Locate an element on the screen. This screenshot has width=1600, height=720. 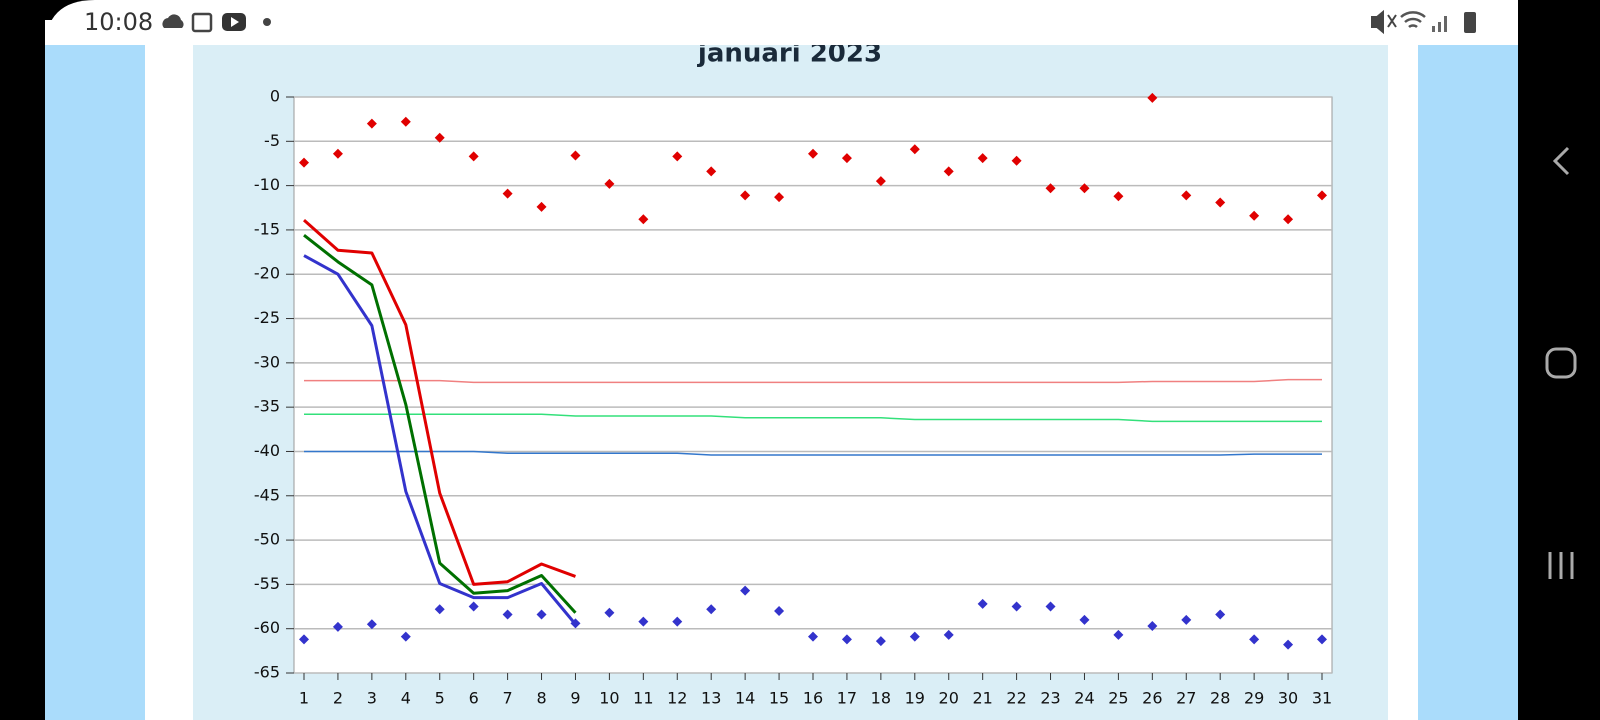
x-tick-label: 16 is located at coordinates (813, 698).